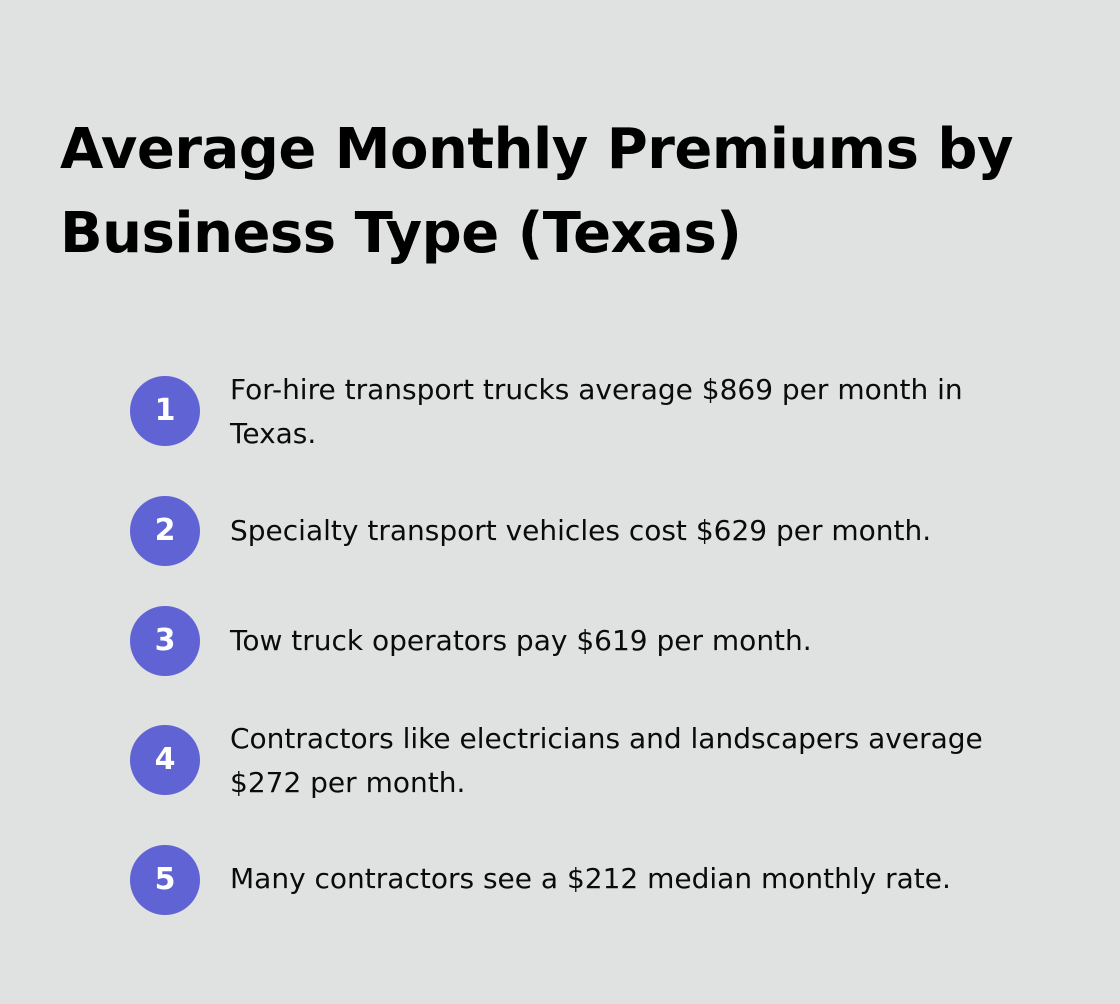  Describe the element at coordinates (165, 411) in the screenshot. I see `number-badge: 1` at that location.